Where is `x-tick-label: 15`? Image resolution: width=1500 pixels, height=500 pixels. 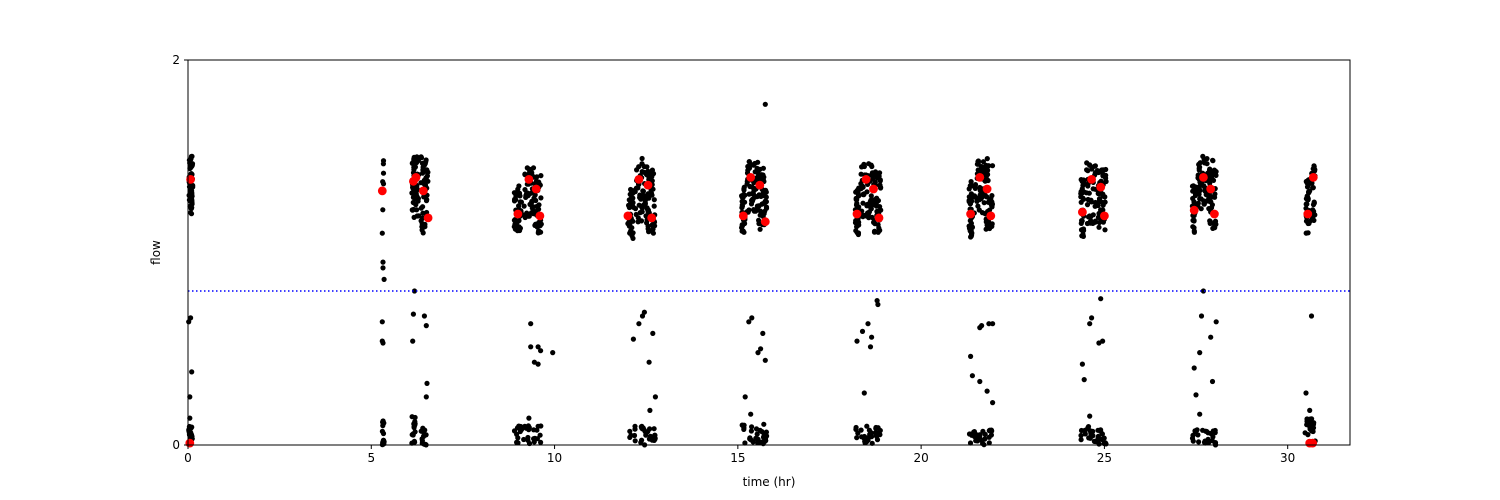 x-tick-label: 15 is located at coordinates (737, 458).